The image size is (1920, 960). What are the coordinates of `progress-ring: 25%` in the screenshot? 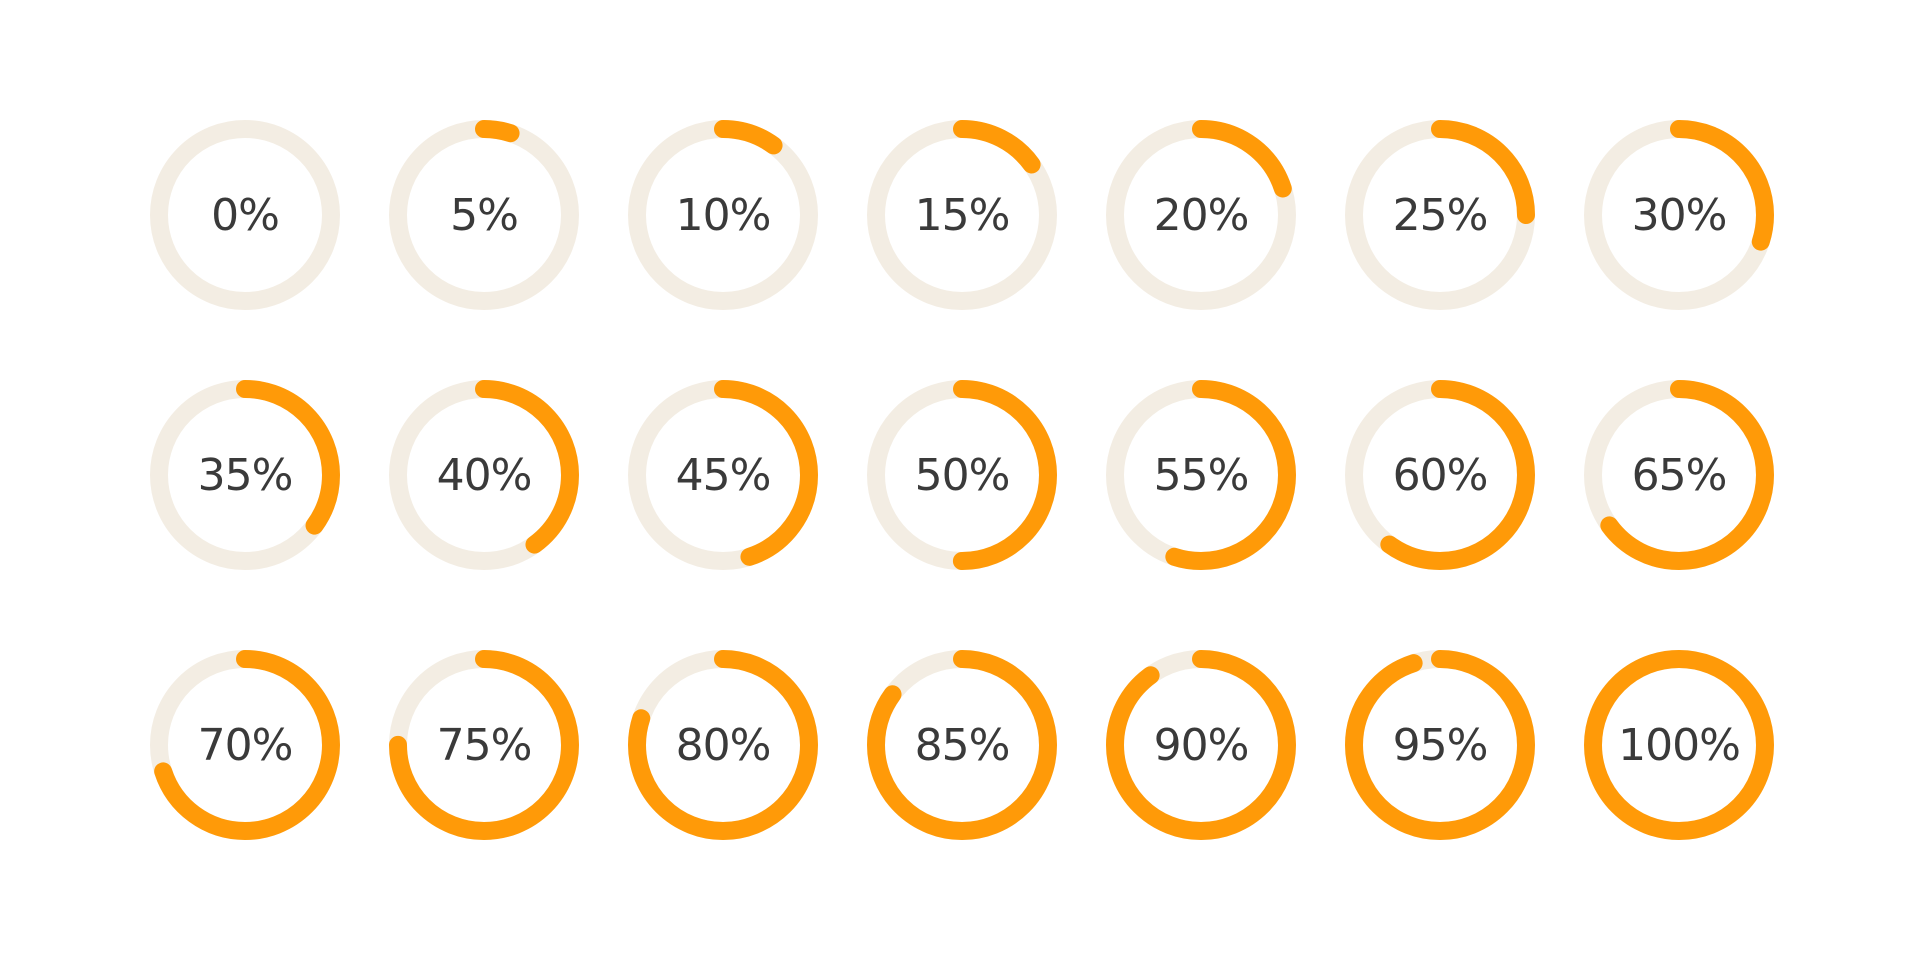 It's located at (1440, 215).